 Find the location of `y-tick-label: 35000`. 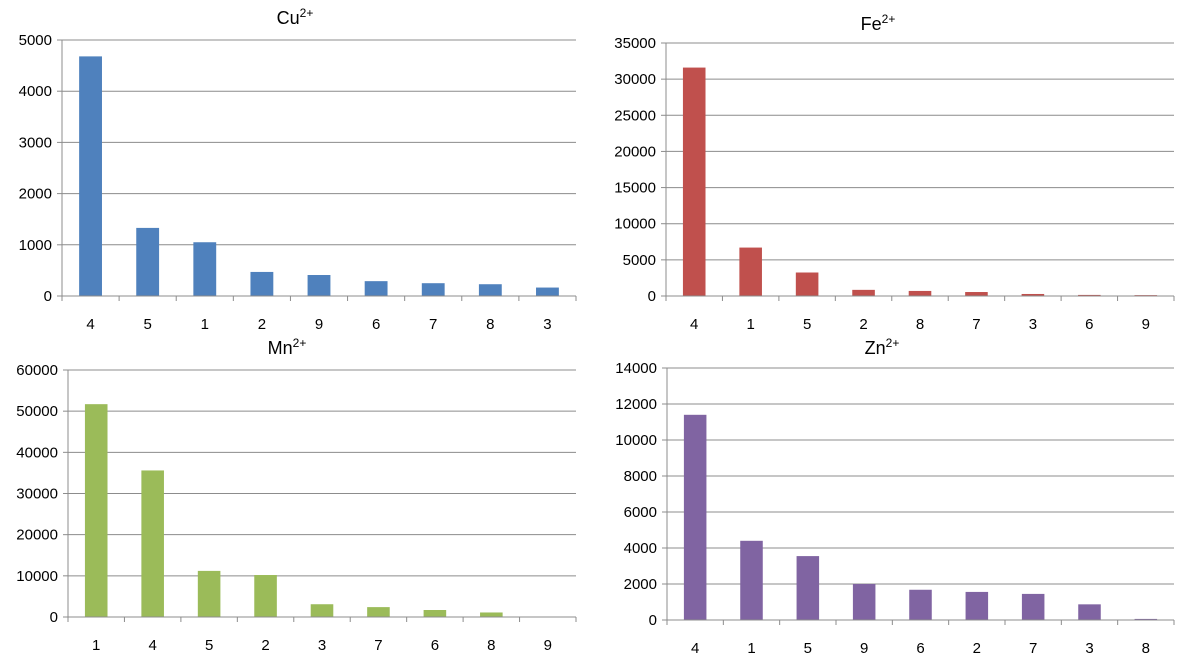

y-tick-label: 35000 is located at coordinates (635, 43).